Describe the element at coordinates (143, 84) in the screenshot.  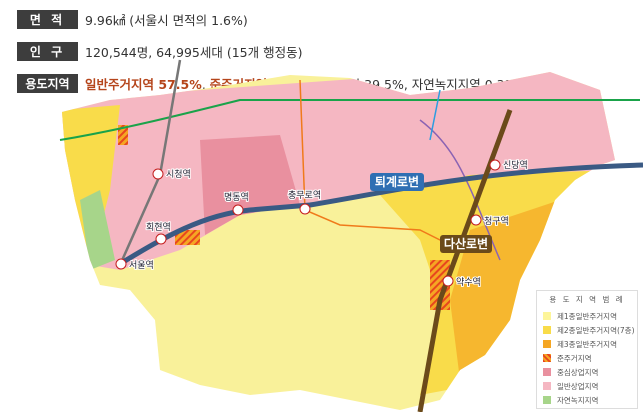
I see `zoning-general-residential: 일반주거지역 57.5%` at that location.